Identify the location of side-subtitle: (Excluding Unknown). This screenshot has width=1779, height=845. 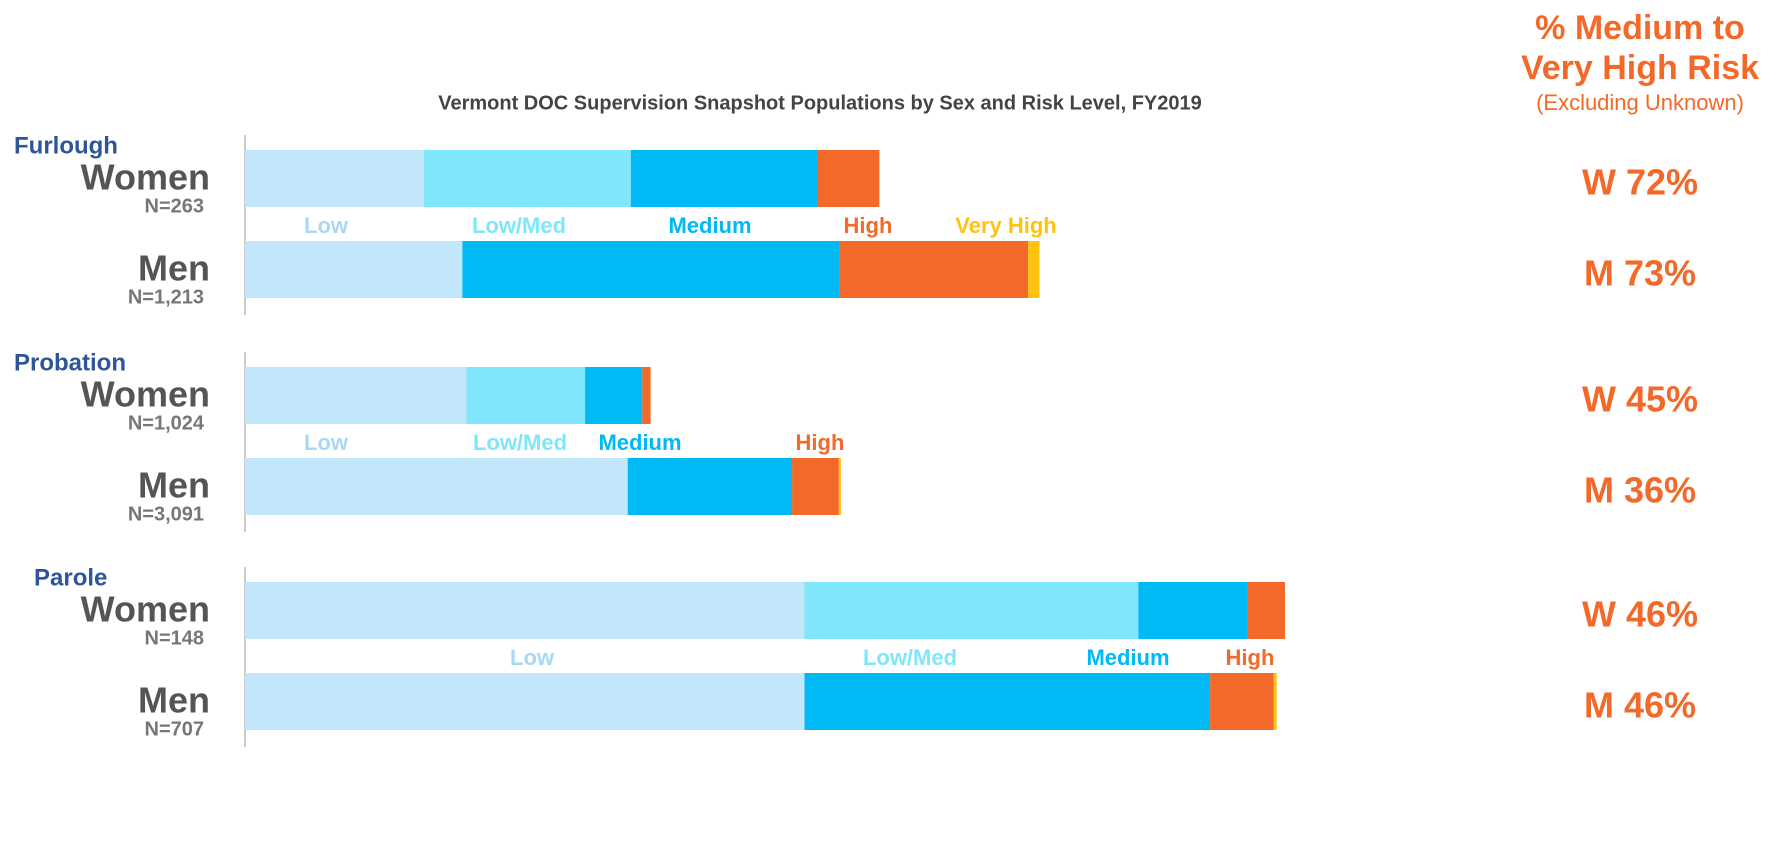
(1640, 102).